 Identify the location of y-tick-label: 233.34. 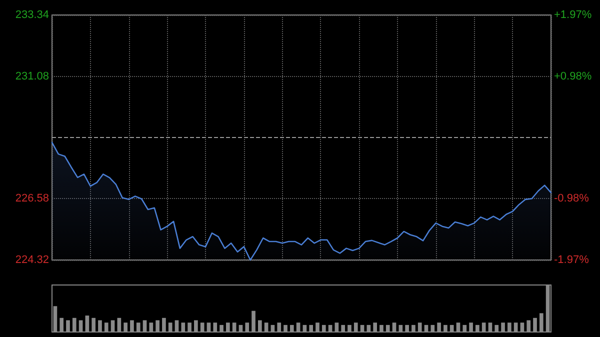
(32, 15).